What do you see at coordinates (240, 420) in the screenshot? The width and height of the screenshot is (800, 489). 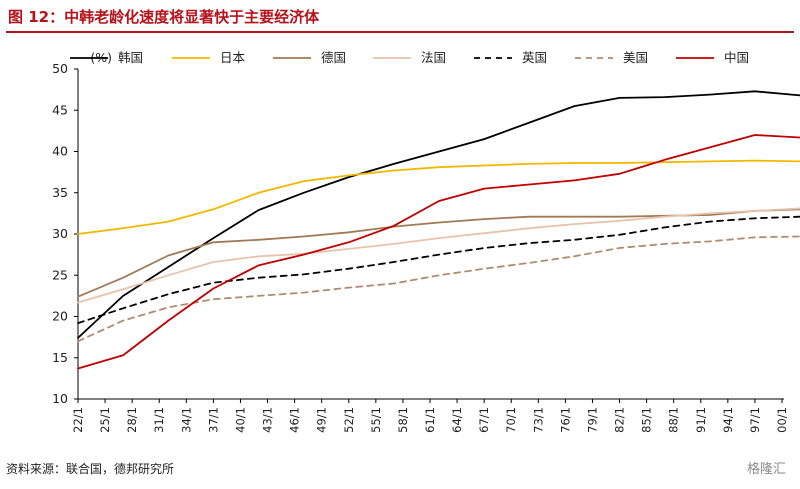 I see `x-tick-label: 40/1` at bounding box center [240, 420].